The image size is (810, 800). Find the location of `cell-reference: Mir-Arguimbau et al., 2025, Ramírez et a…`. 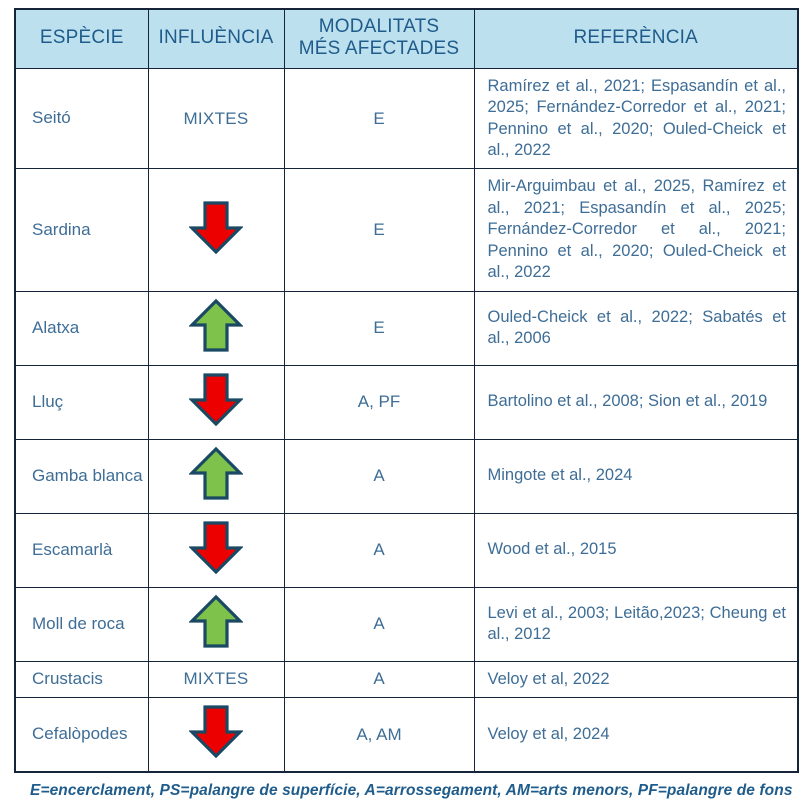

cell-reference: Mir-Arguimbau et al., 2025, Ramírez et a… is located at coordinates (636, 230).